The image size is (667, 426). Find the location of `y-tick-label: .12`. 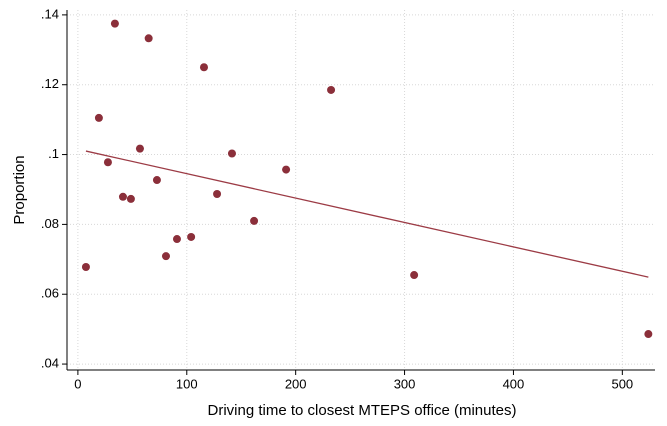

y-tick-label: .12 is located at coordinates (50, 83).